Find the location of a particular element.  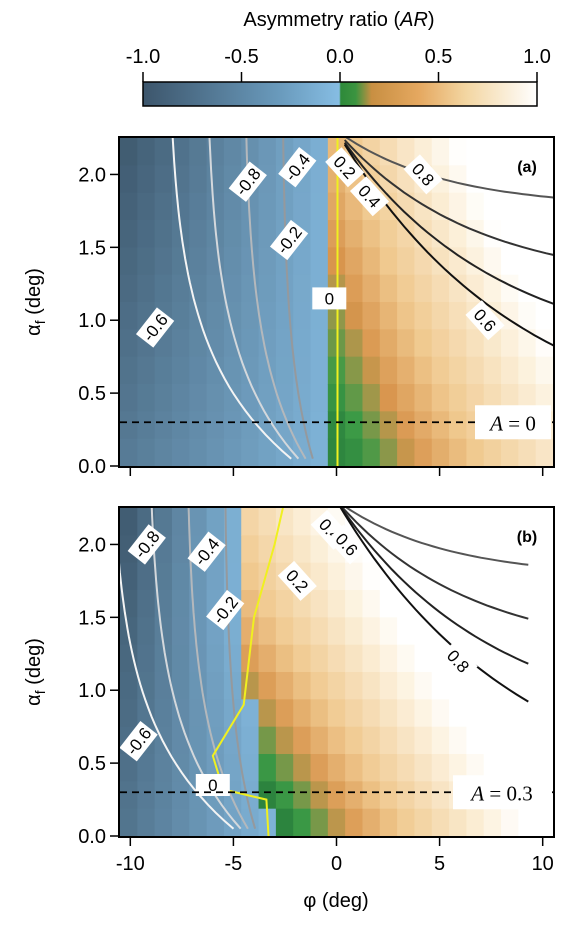

y-tick-label: 1.5 is located at coordinates (92, 618).